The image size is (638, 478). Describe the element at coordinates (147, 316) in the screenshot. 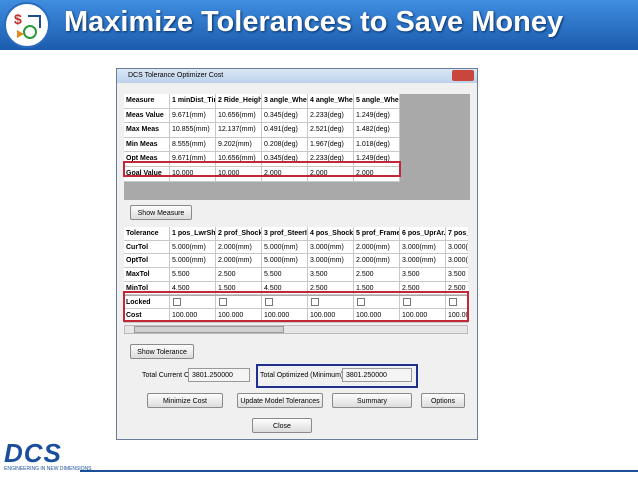

I see `header-cell: Cost` at that location.